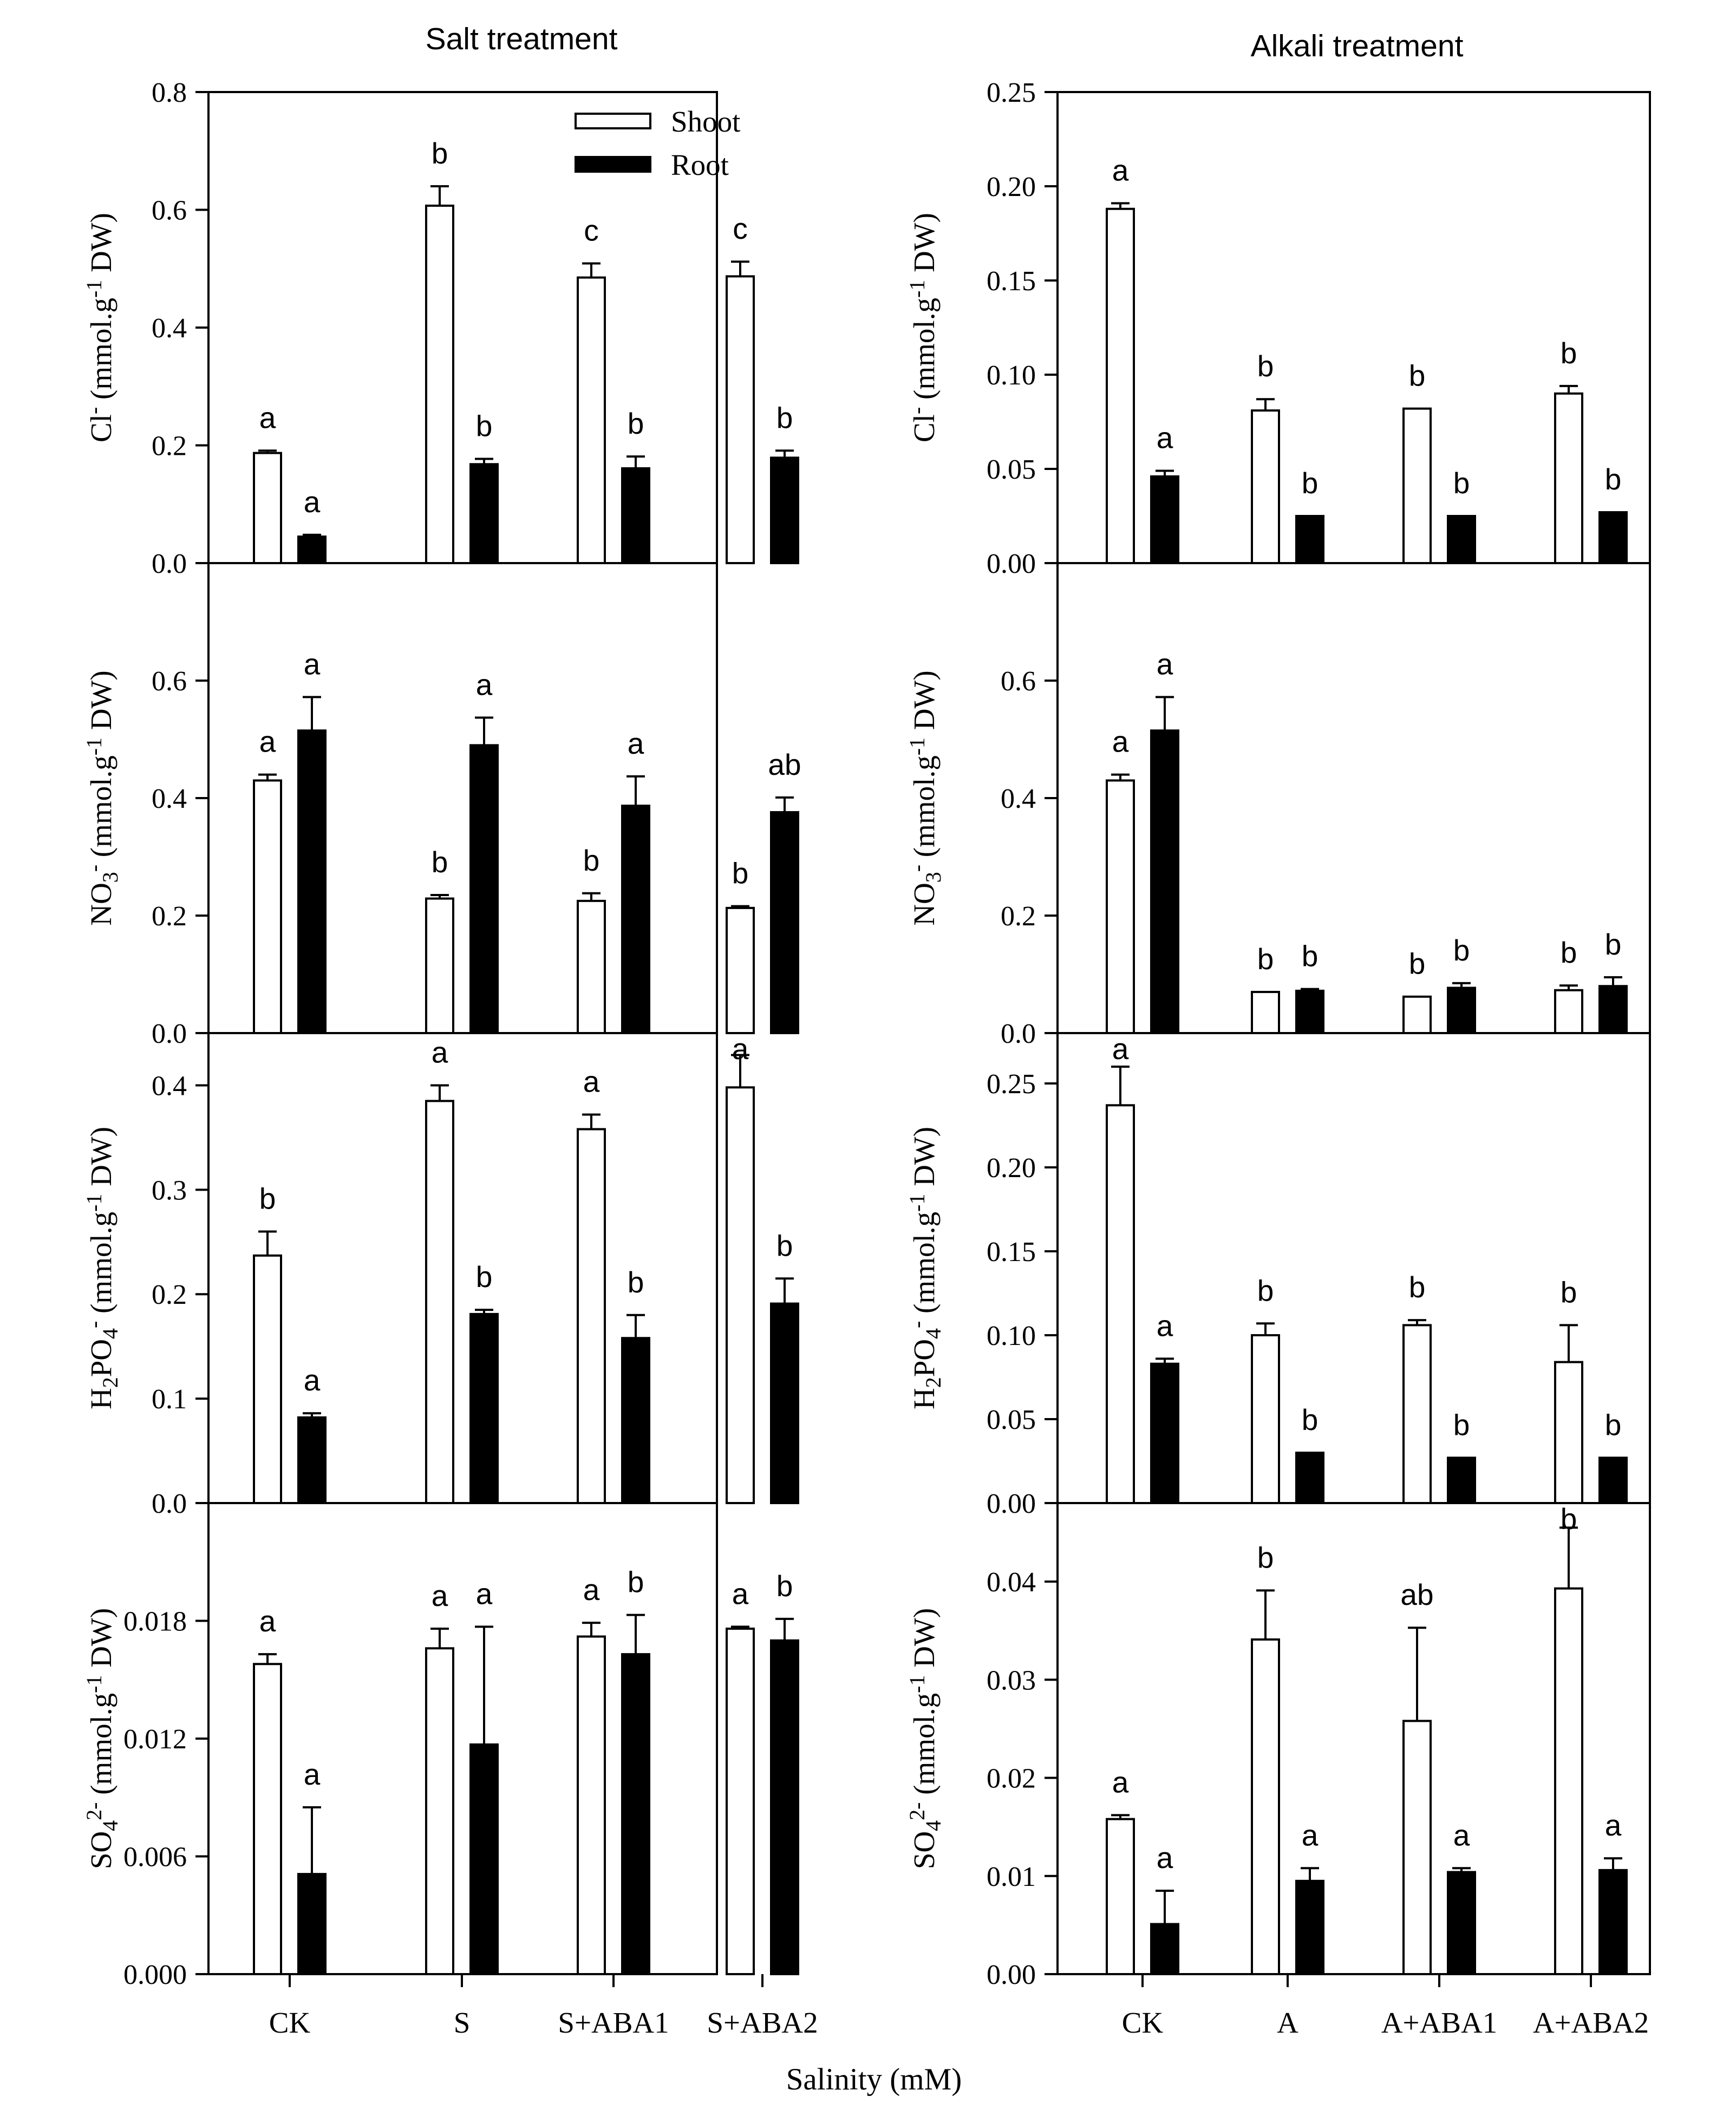 Image resolution: width=1736 pixels, height=2103 pixels. I want to click on y-label-sup: -, so click(917, 411).